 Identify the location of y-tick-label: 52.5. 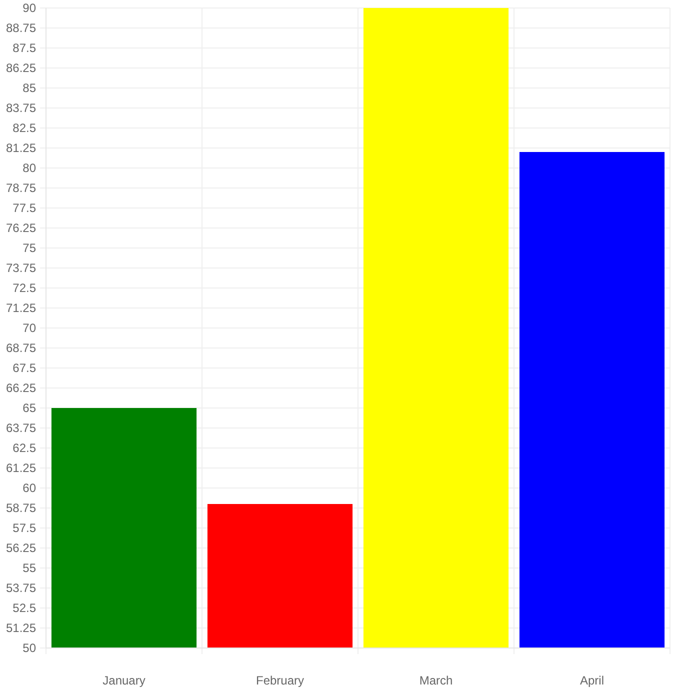
(24, 607).